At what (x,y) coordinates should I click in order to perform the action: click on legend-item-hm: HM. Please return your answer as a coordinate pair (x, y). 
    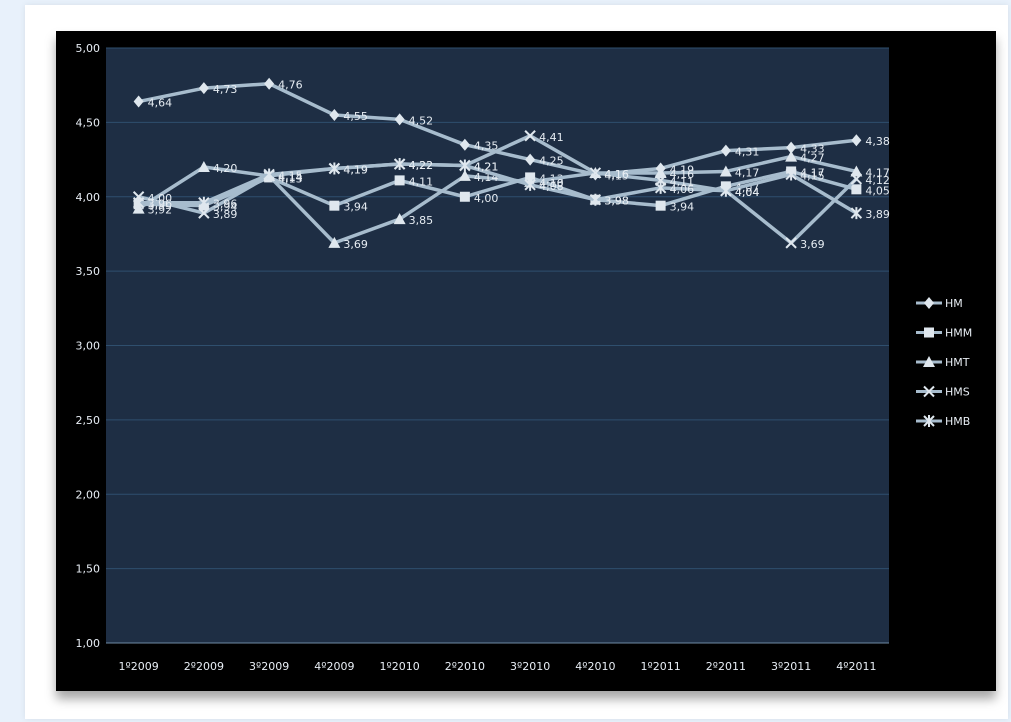
    Looking at the image, I should click on (939, 303).